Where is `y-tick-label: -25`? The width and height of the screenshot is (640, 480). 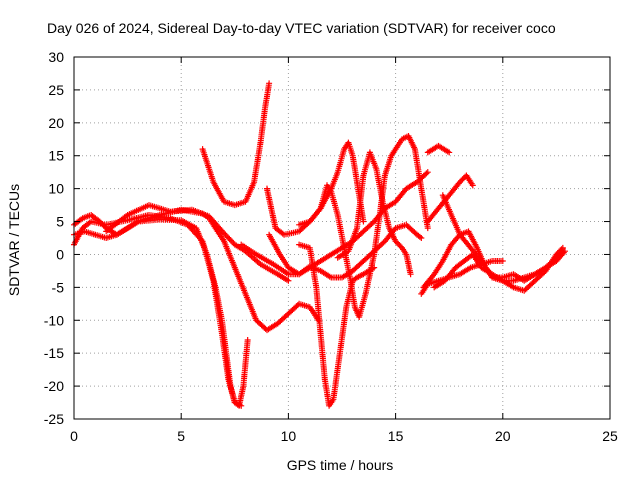
y-tick-label: -25 is located at coordinates (54, 419).